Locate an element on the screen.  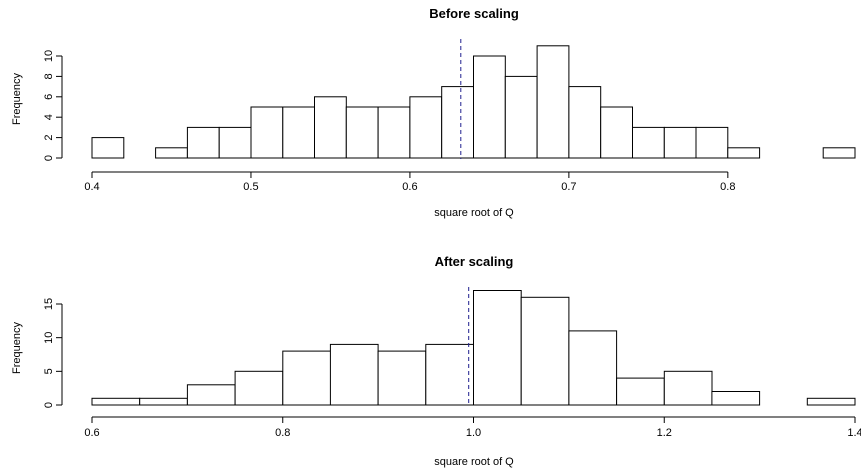
chart-title: Before scaling is located at coordinates (474, 13).